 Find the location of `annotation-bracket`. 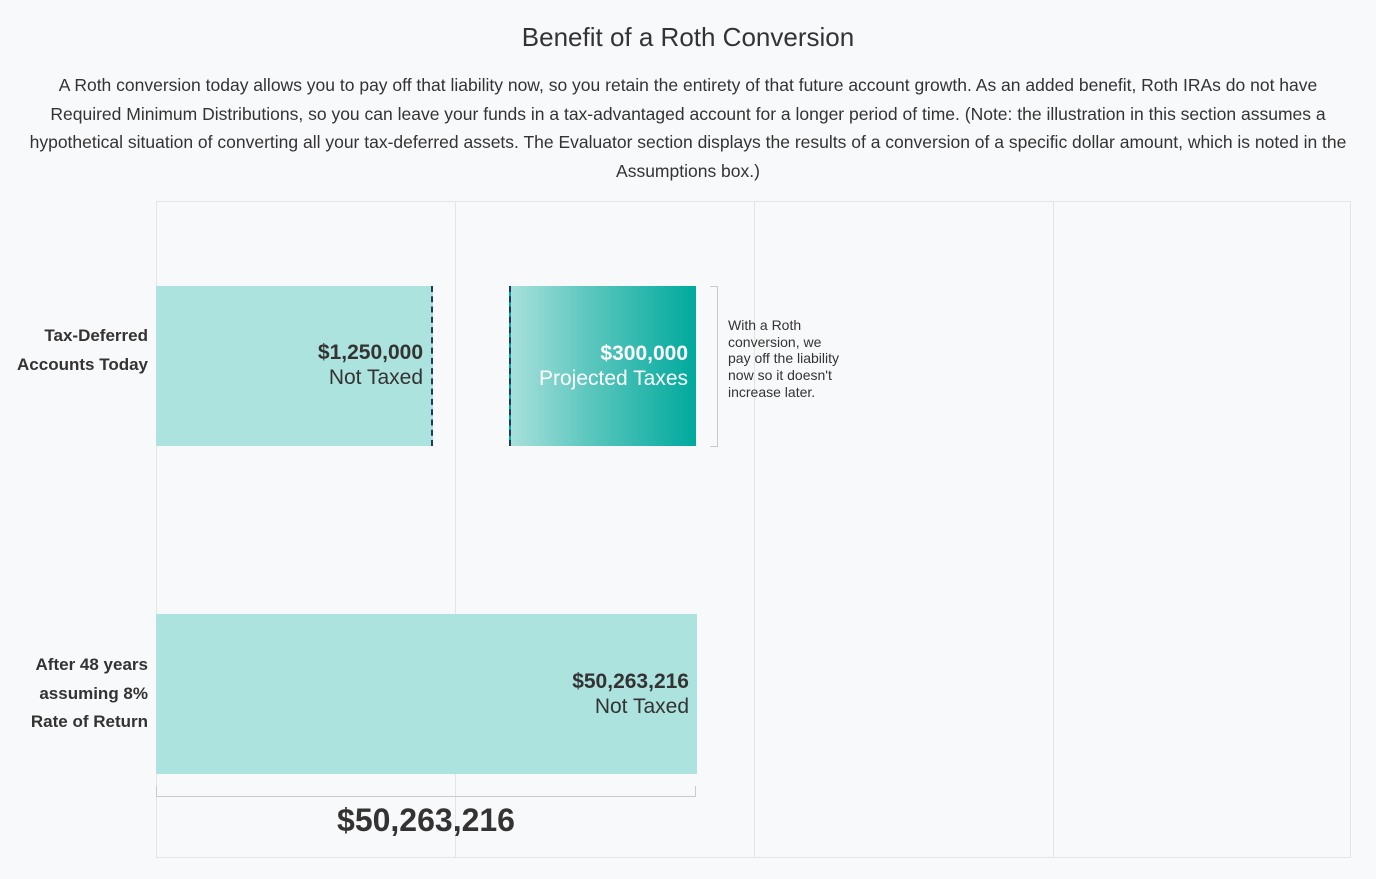

annotation-bracket is located at coordinates (714, 366).